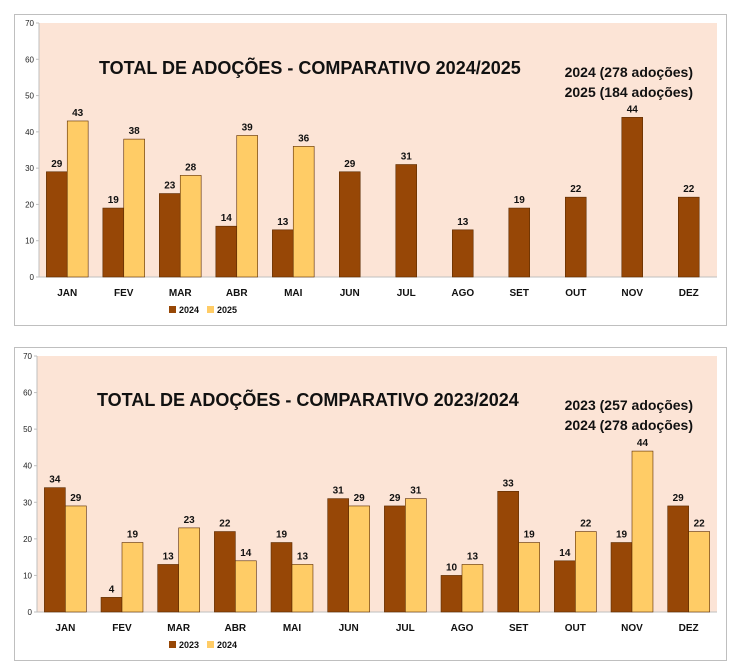 The image size is (739, 672). I want to click on bar-2024-jun, so click(359, 559).